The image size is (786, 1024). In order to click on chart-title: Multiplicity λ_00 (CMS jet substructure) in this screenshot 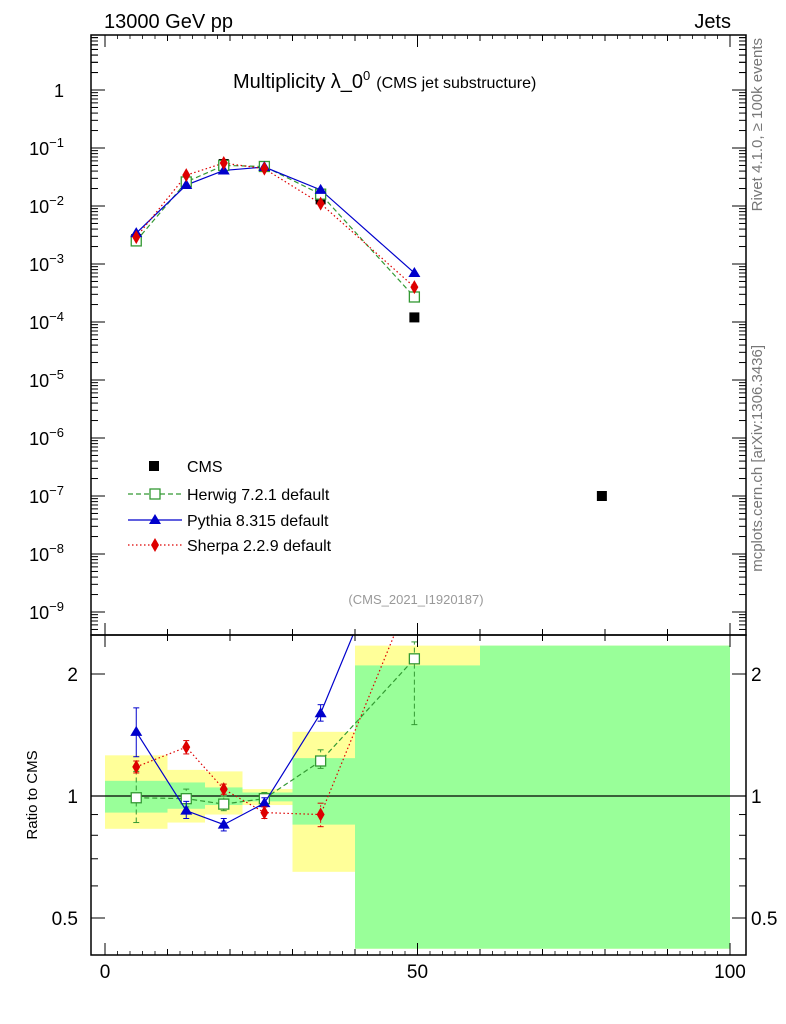, I will do `click(384, 80)`.